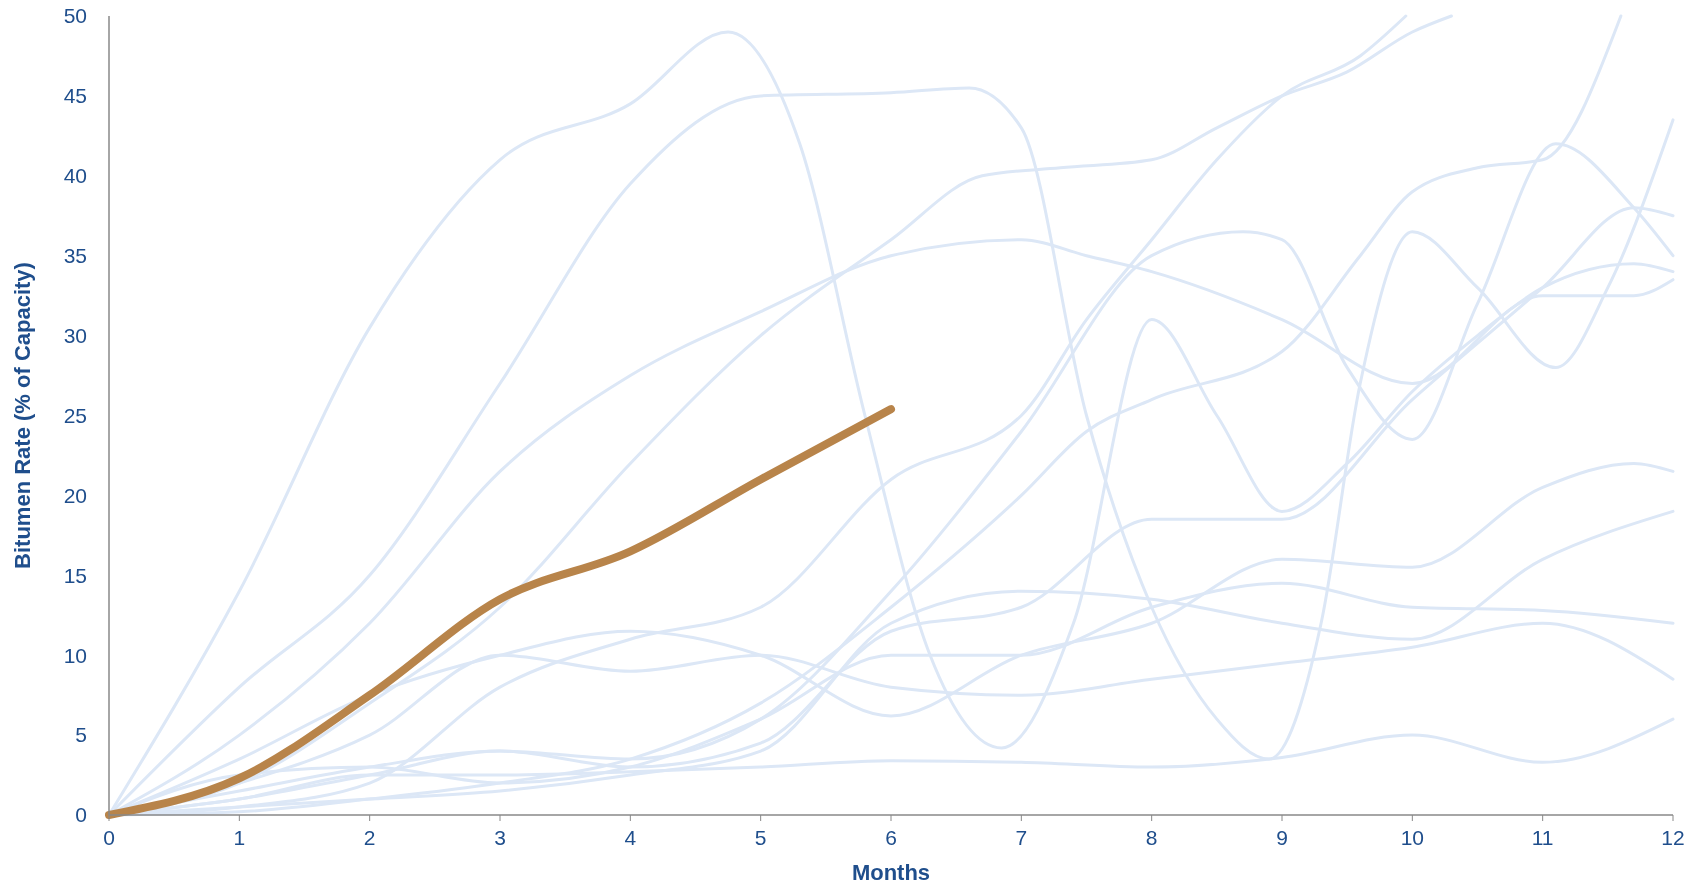  What do you see at coordinates (75, 176) in the screenshot?
I see `y-tick-label: 40` at bounding box center [75, 176].